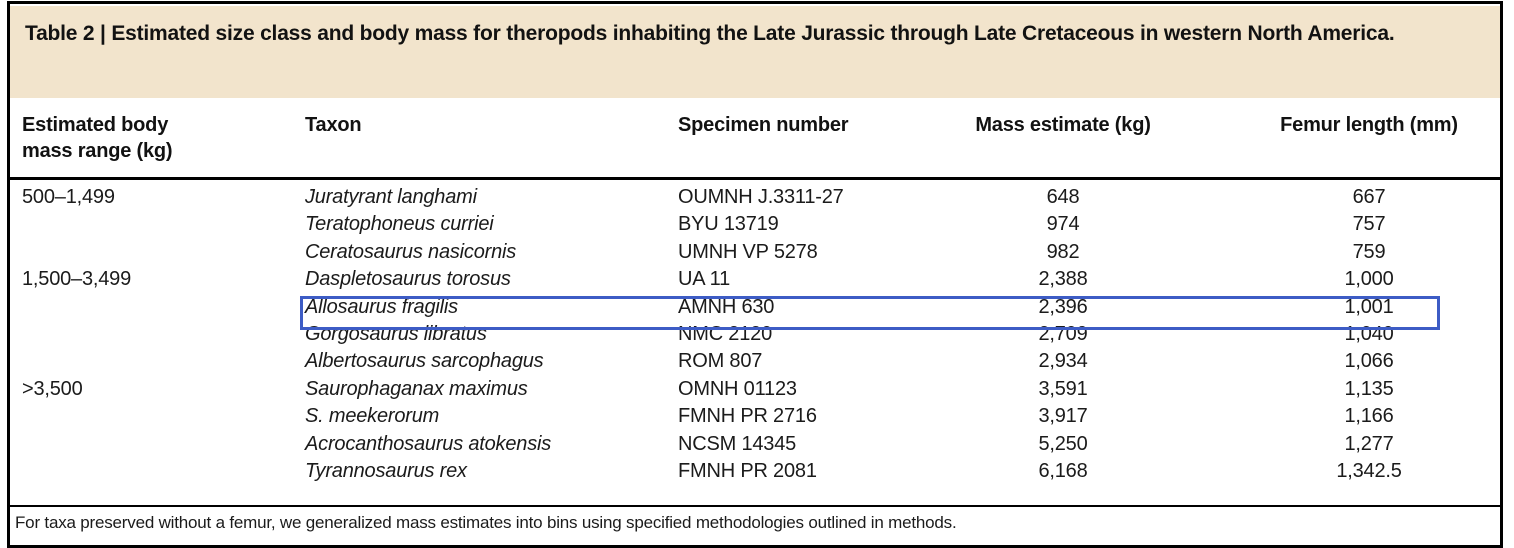  Describe the element at coordinates (763, 125) in the screenshot. I see `column-header-specimen: Specimen number` at that location.